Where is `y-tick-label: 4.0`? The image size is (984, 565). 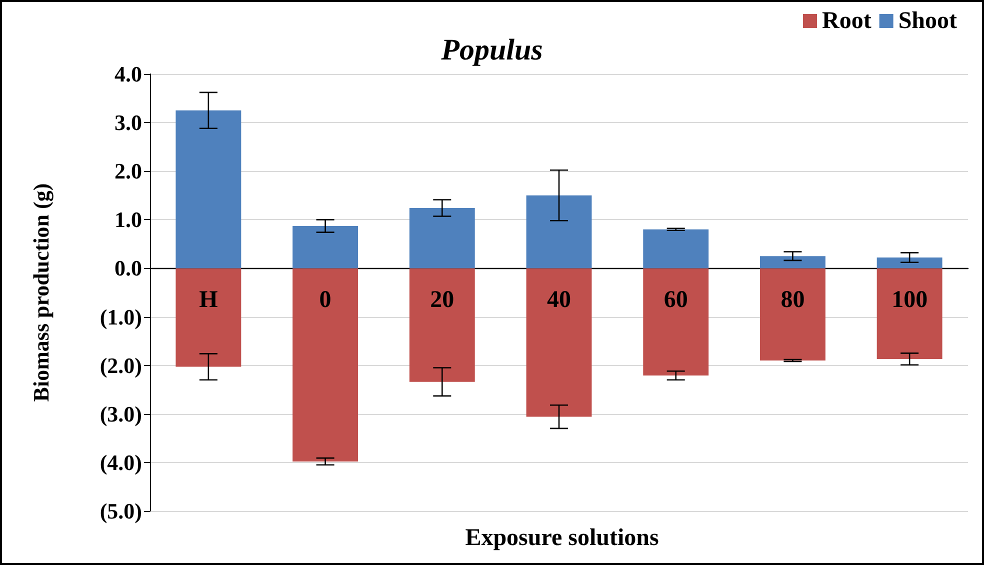 y-tick-label: 4.0 is located at coordinates (128, 74).